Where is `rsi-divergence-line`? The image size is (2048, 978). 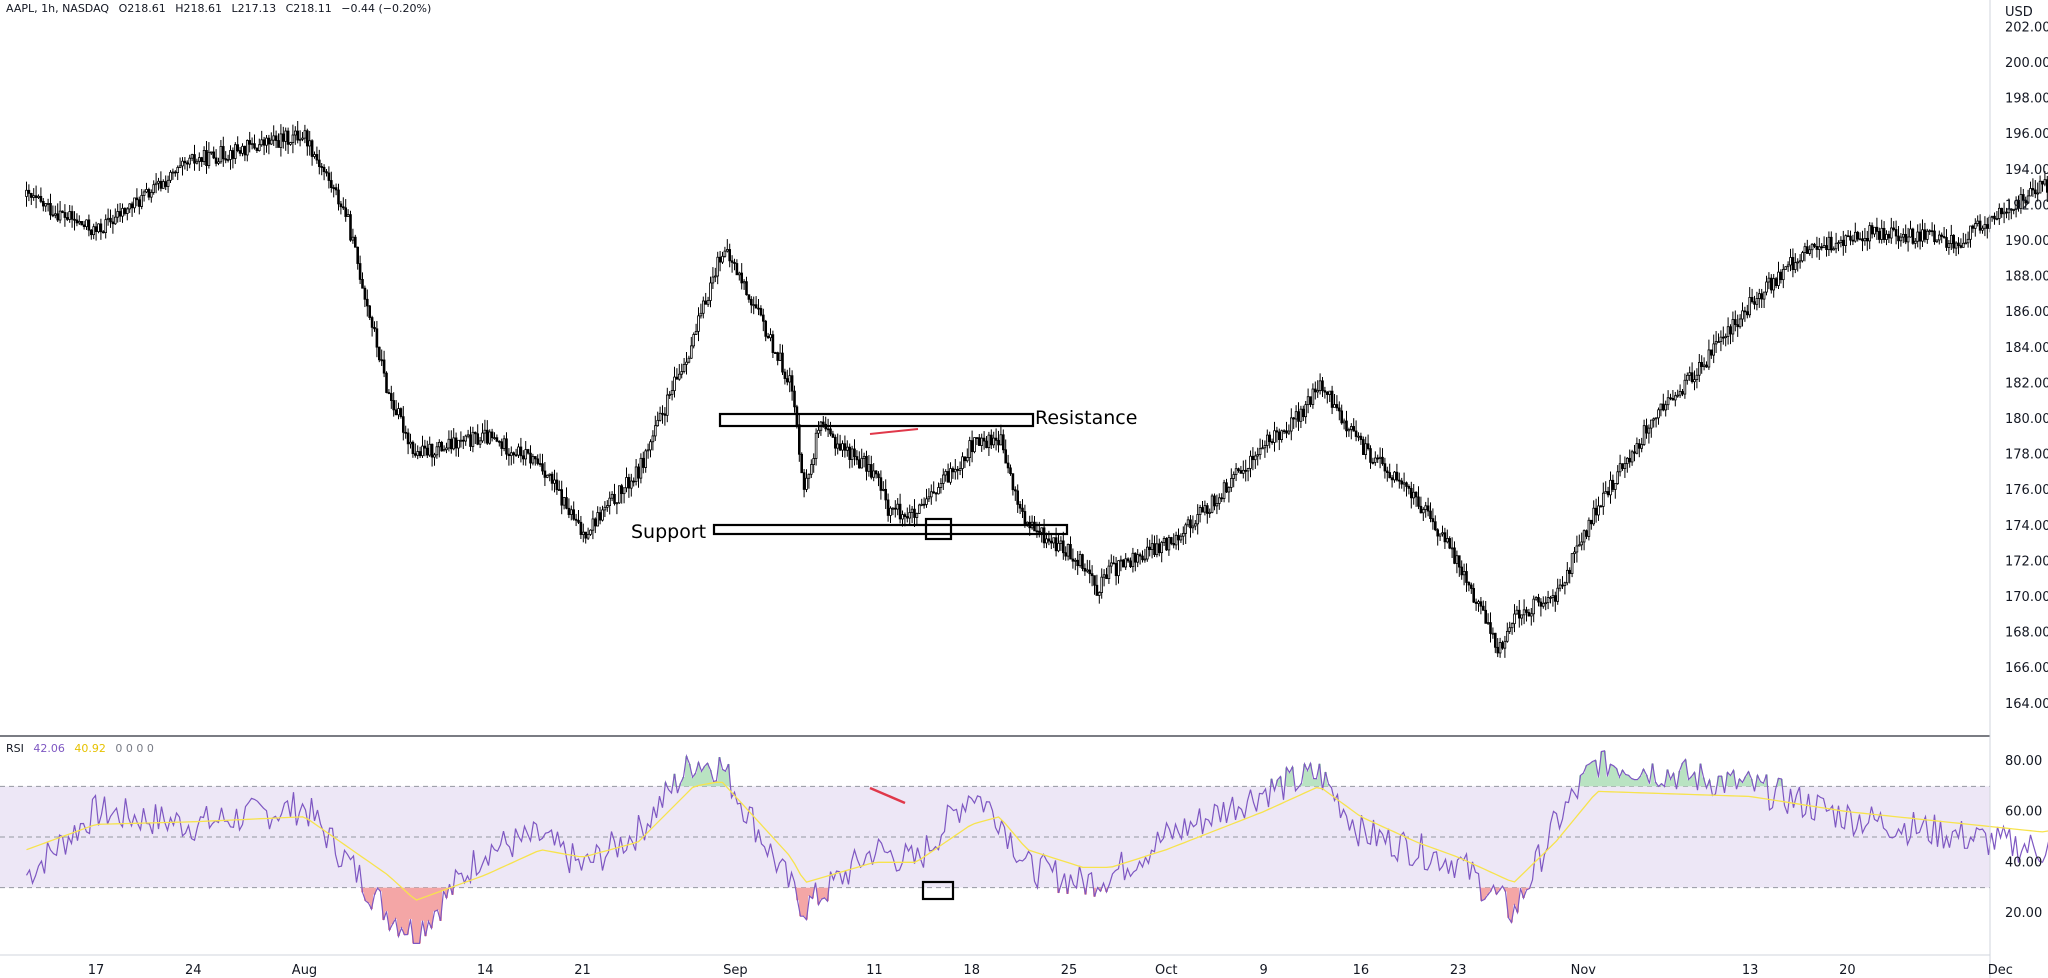 rsi-divergence-line is located at coordinates (887, 795).